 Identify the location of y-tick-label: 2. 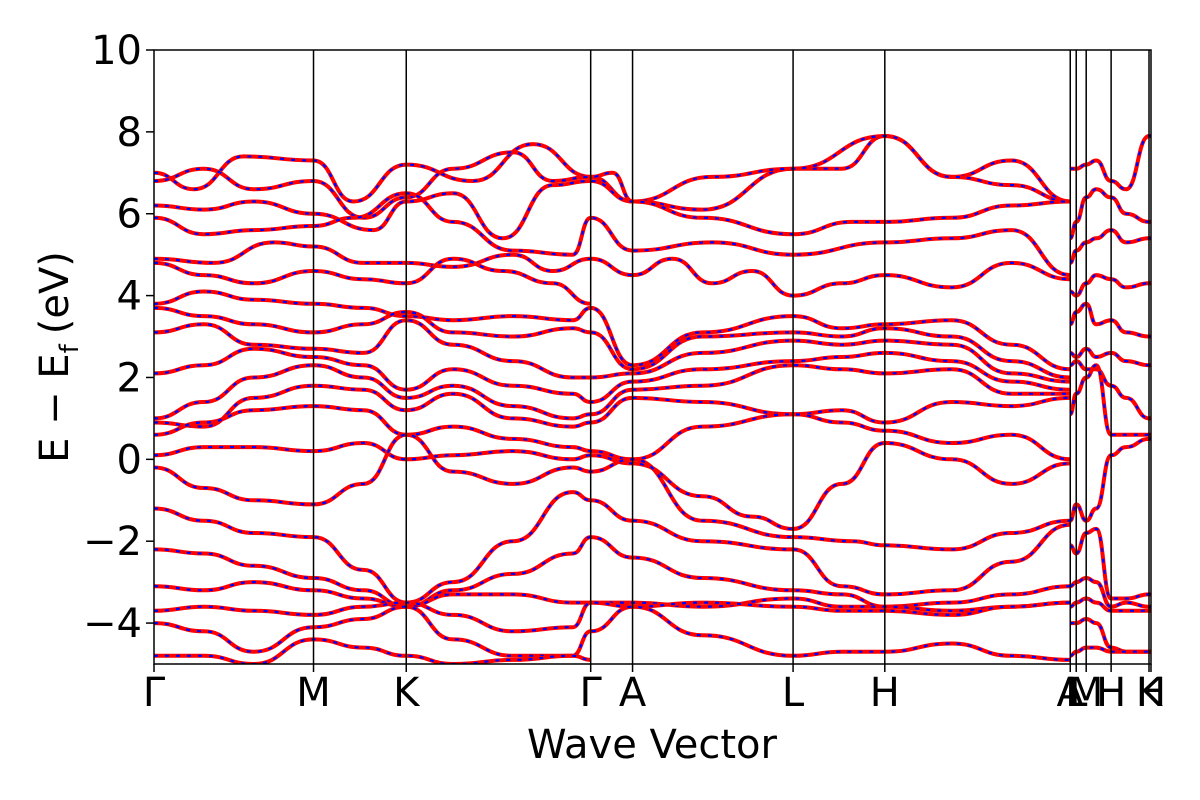
(129, 378).